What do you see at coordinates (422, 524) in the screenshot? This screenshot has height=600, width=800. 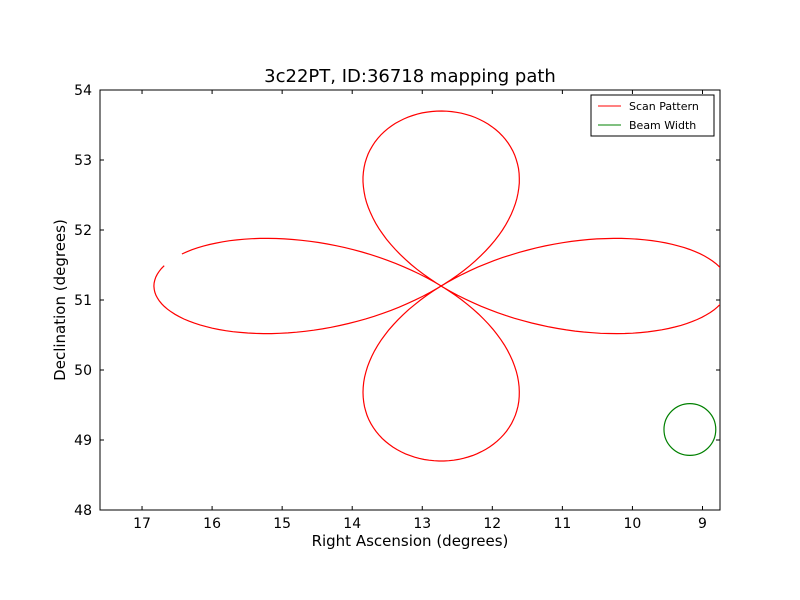 I see `x-tick-label: 13` at bounding box center [422, 524].